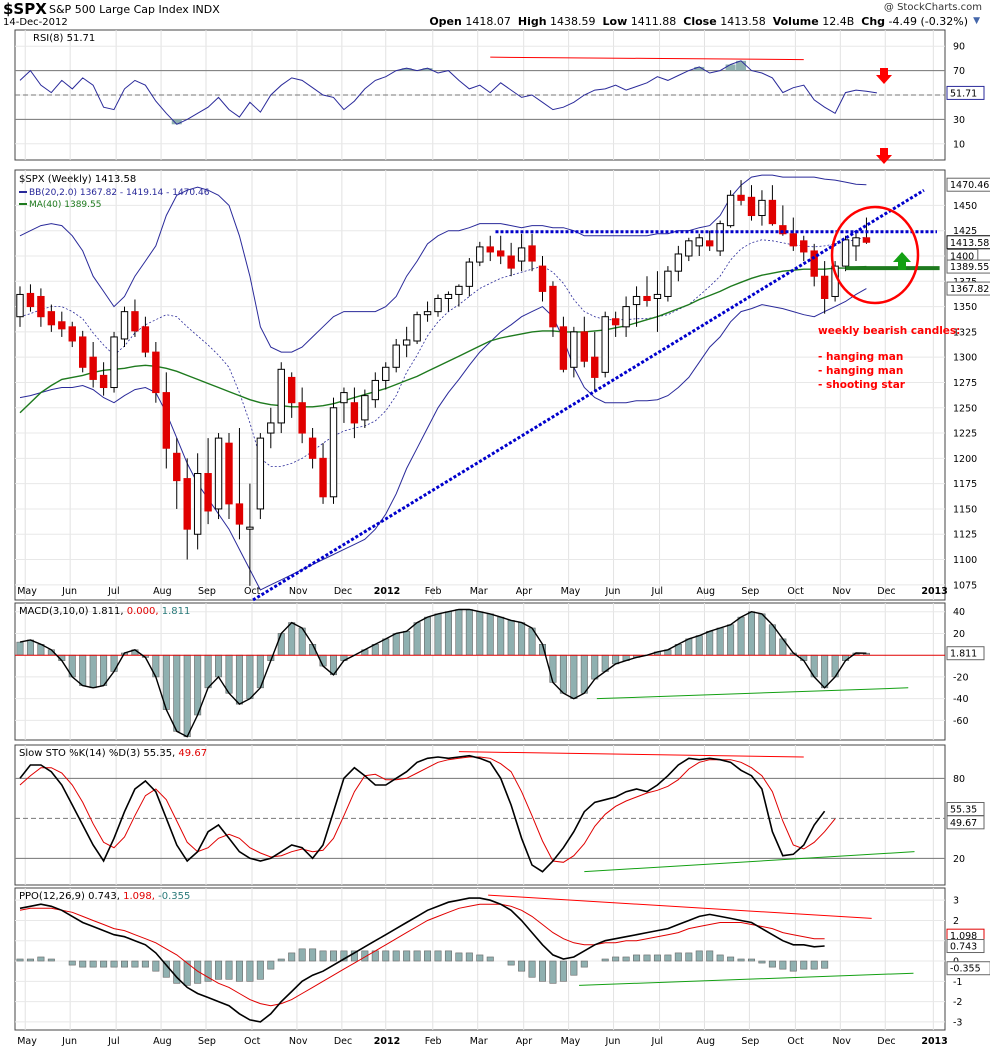 Image resolution: width=990 pixels, height=1051 pixels. Describe the element at coordinates (443, 263) in the screenshot. I see `bb-upper-line` at that location.